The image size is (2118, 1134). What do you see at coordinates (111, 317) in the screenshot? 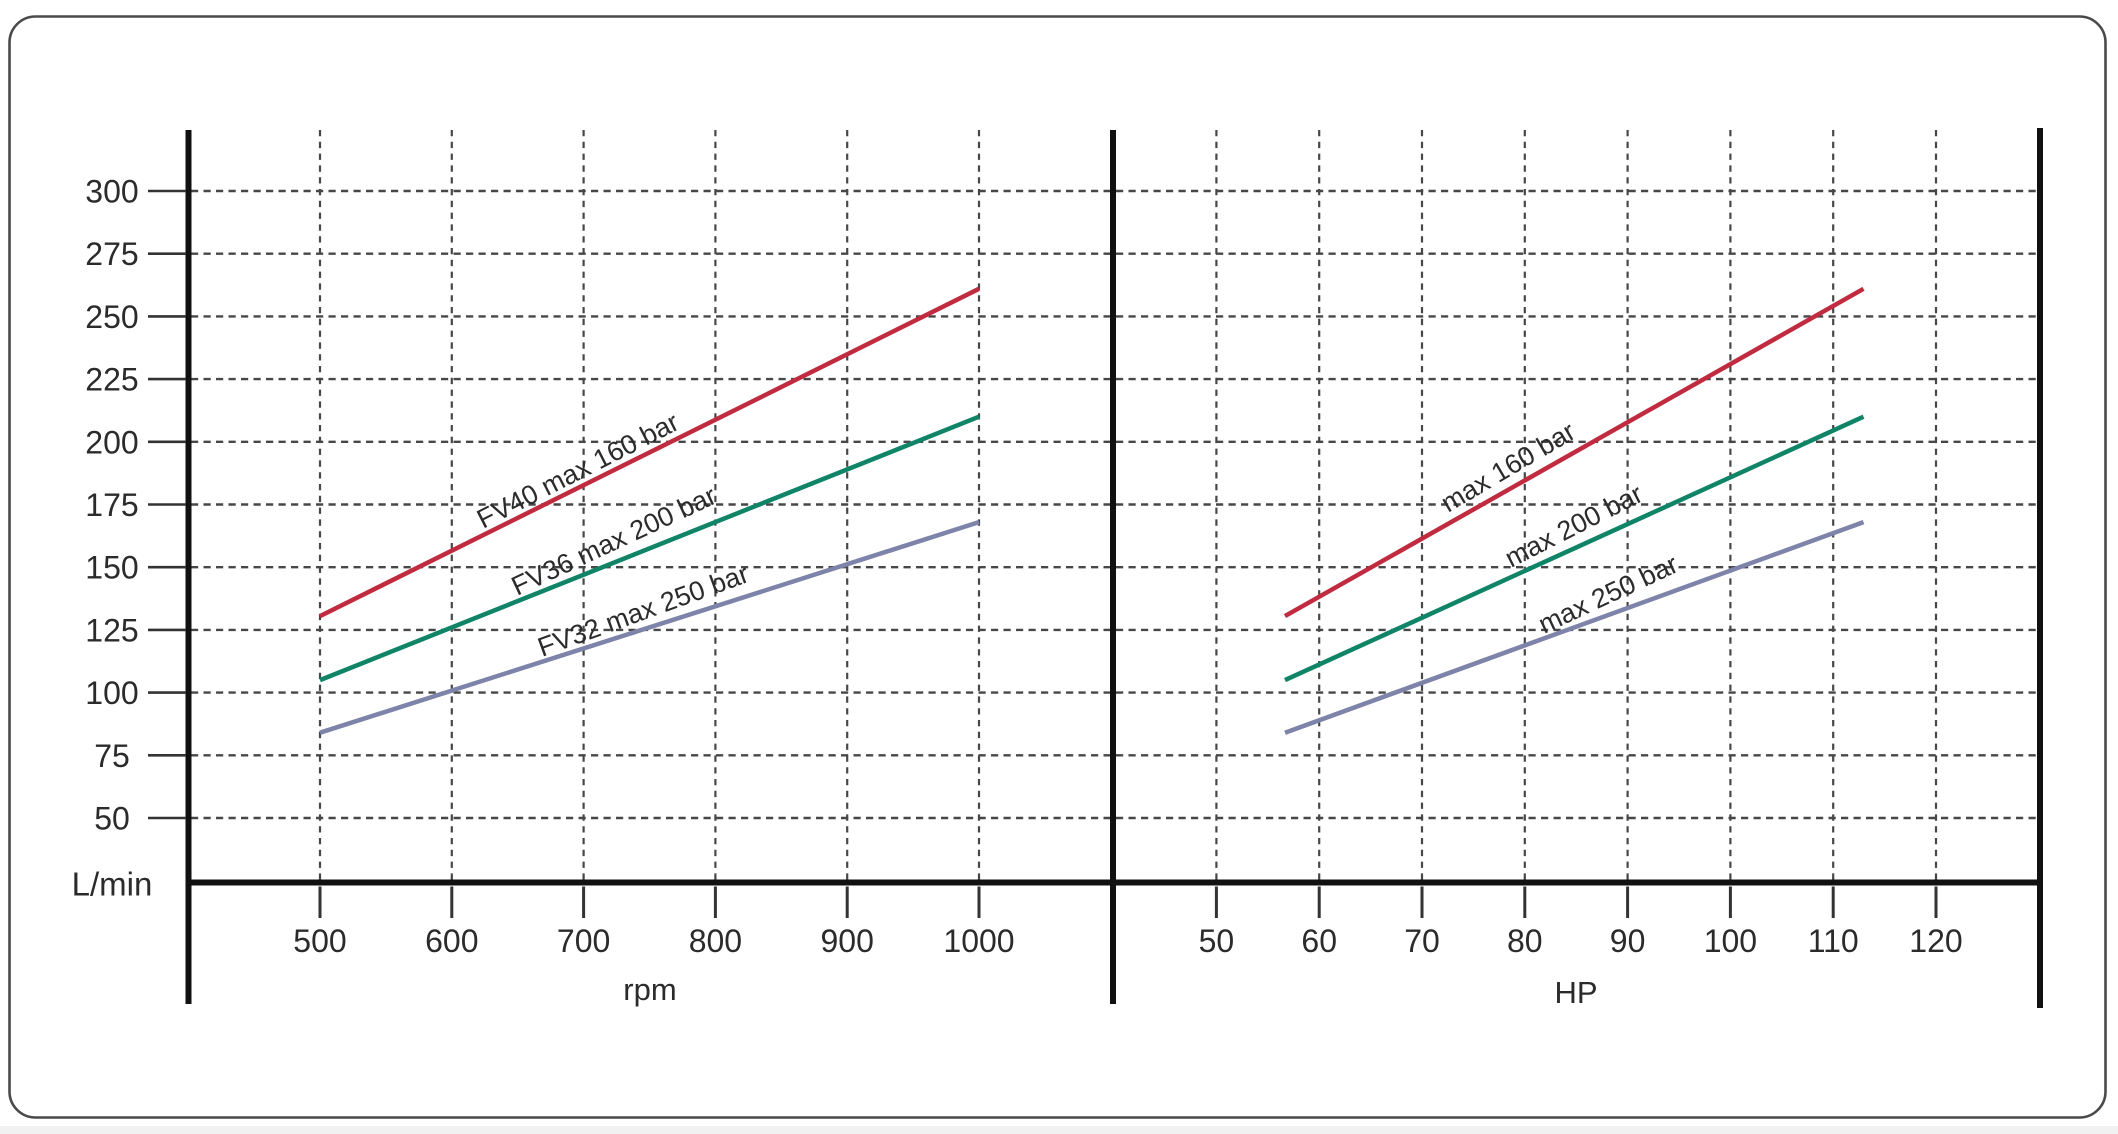
I see `svg-text: 250` at bounding box center [111, 317].